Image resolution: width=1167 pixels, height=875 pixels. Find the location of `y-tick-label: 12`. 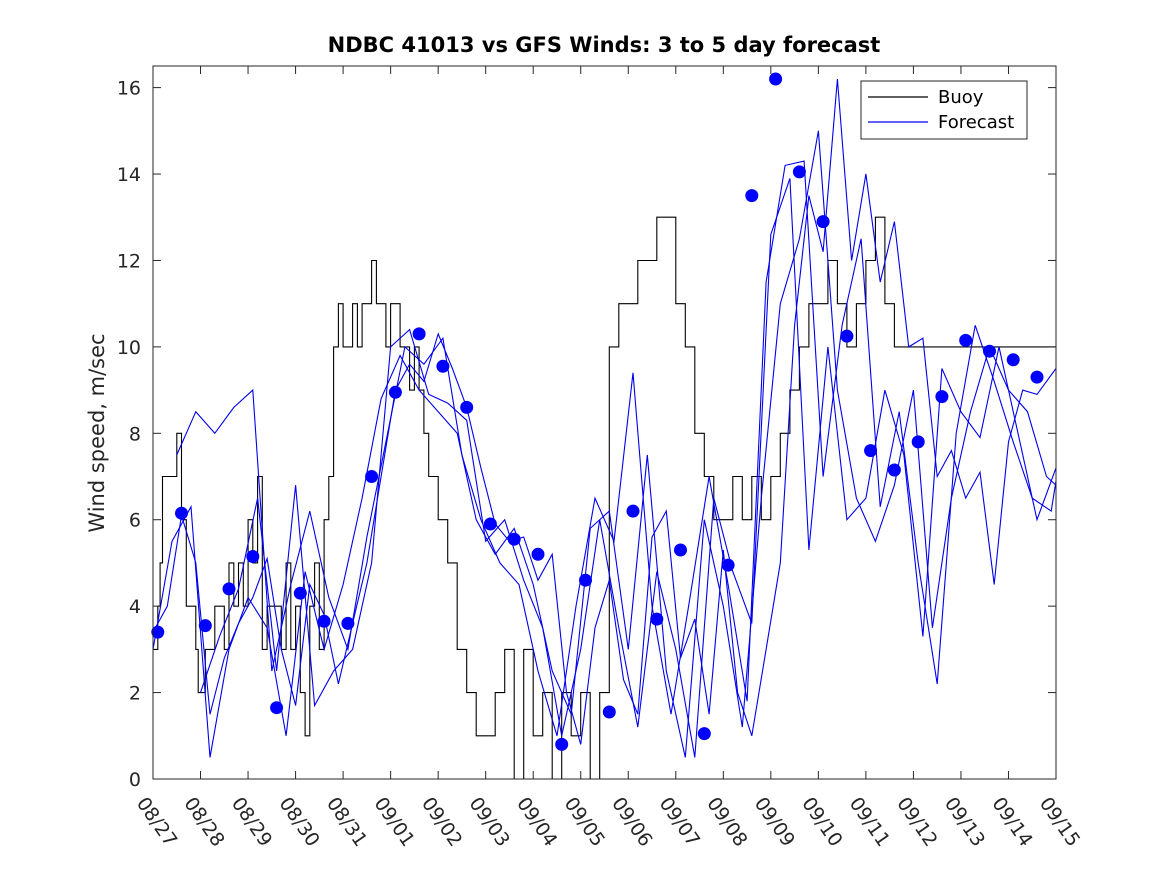

y-tick-label: 12 is located at coordinates (129, 261).